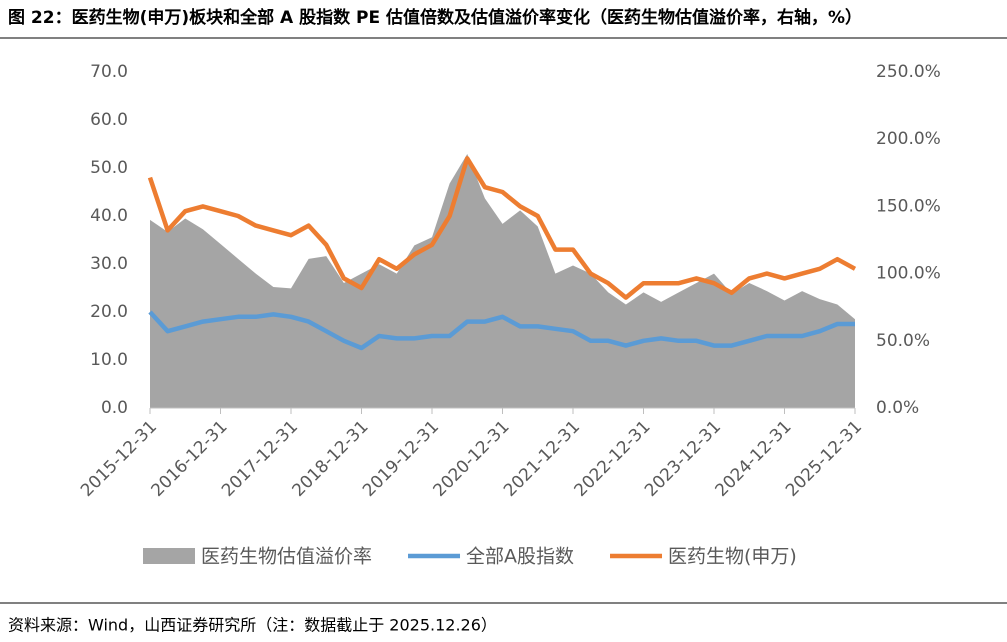 Image resolution: width=1007 pixels, height=642 pixels. I want to click on y2-tick-label: 150.0%, so click(908, 206).